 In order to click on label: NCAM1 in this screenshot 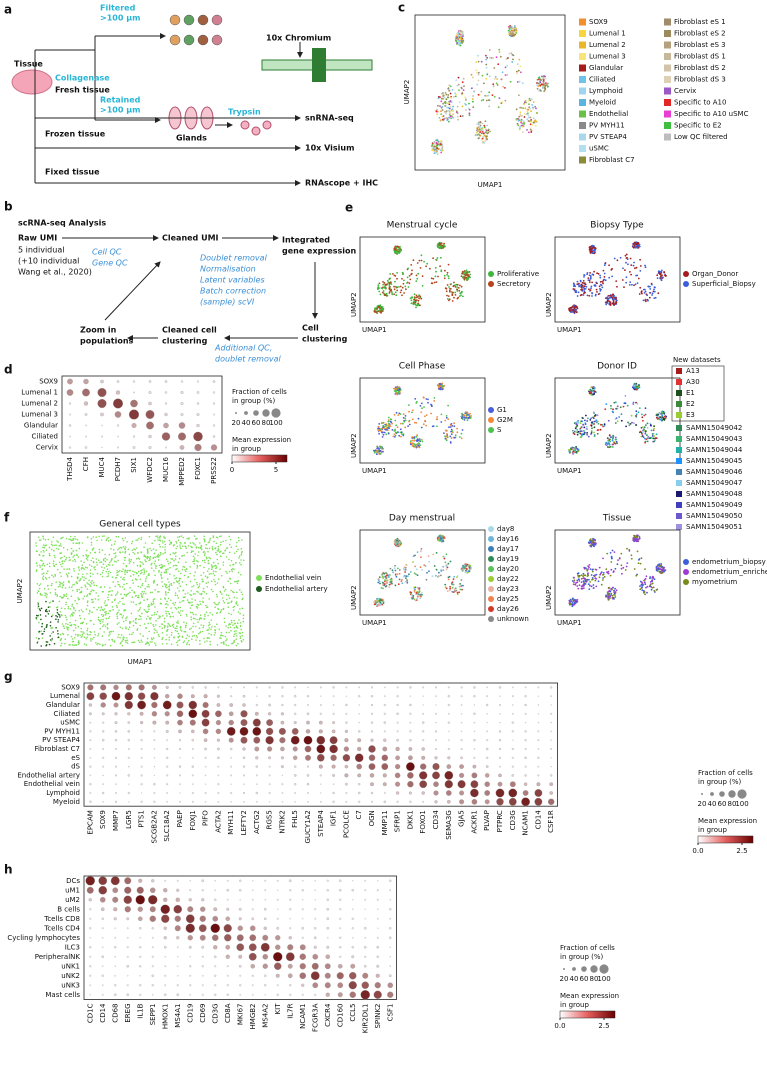, I will do `click(526, 822)`.